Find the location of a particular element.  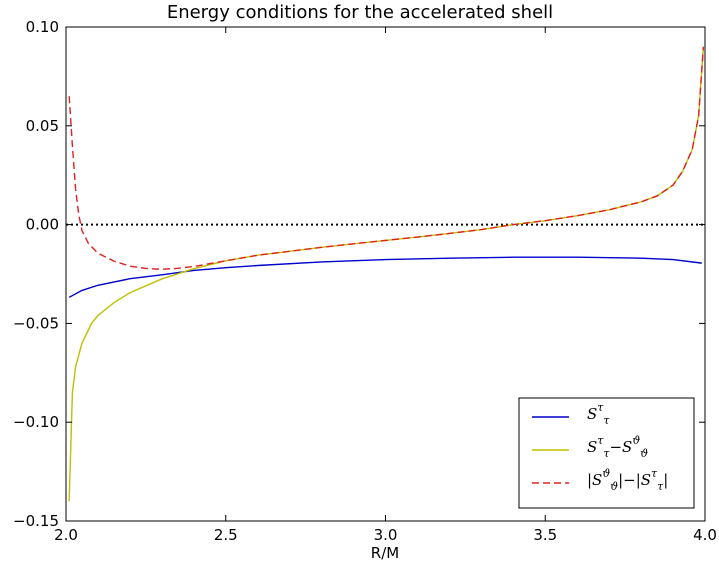

y-tick-label: 0.10 is located at coordinates (42, 27).